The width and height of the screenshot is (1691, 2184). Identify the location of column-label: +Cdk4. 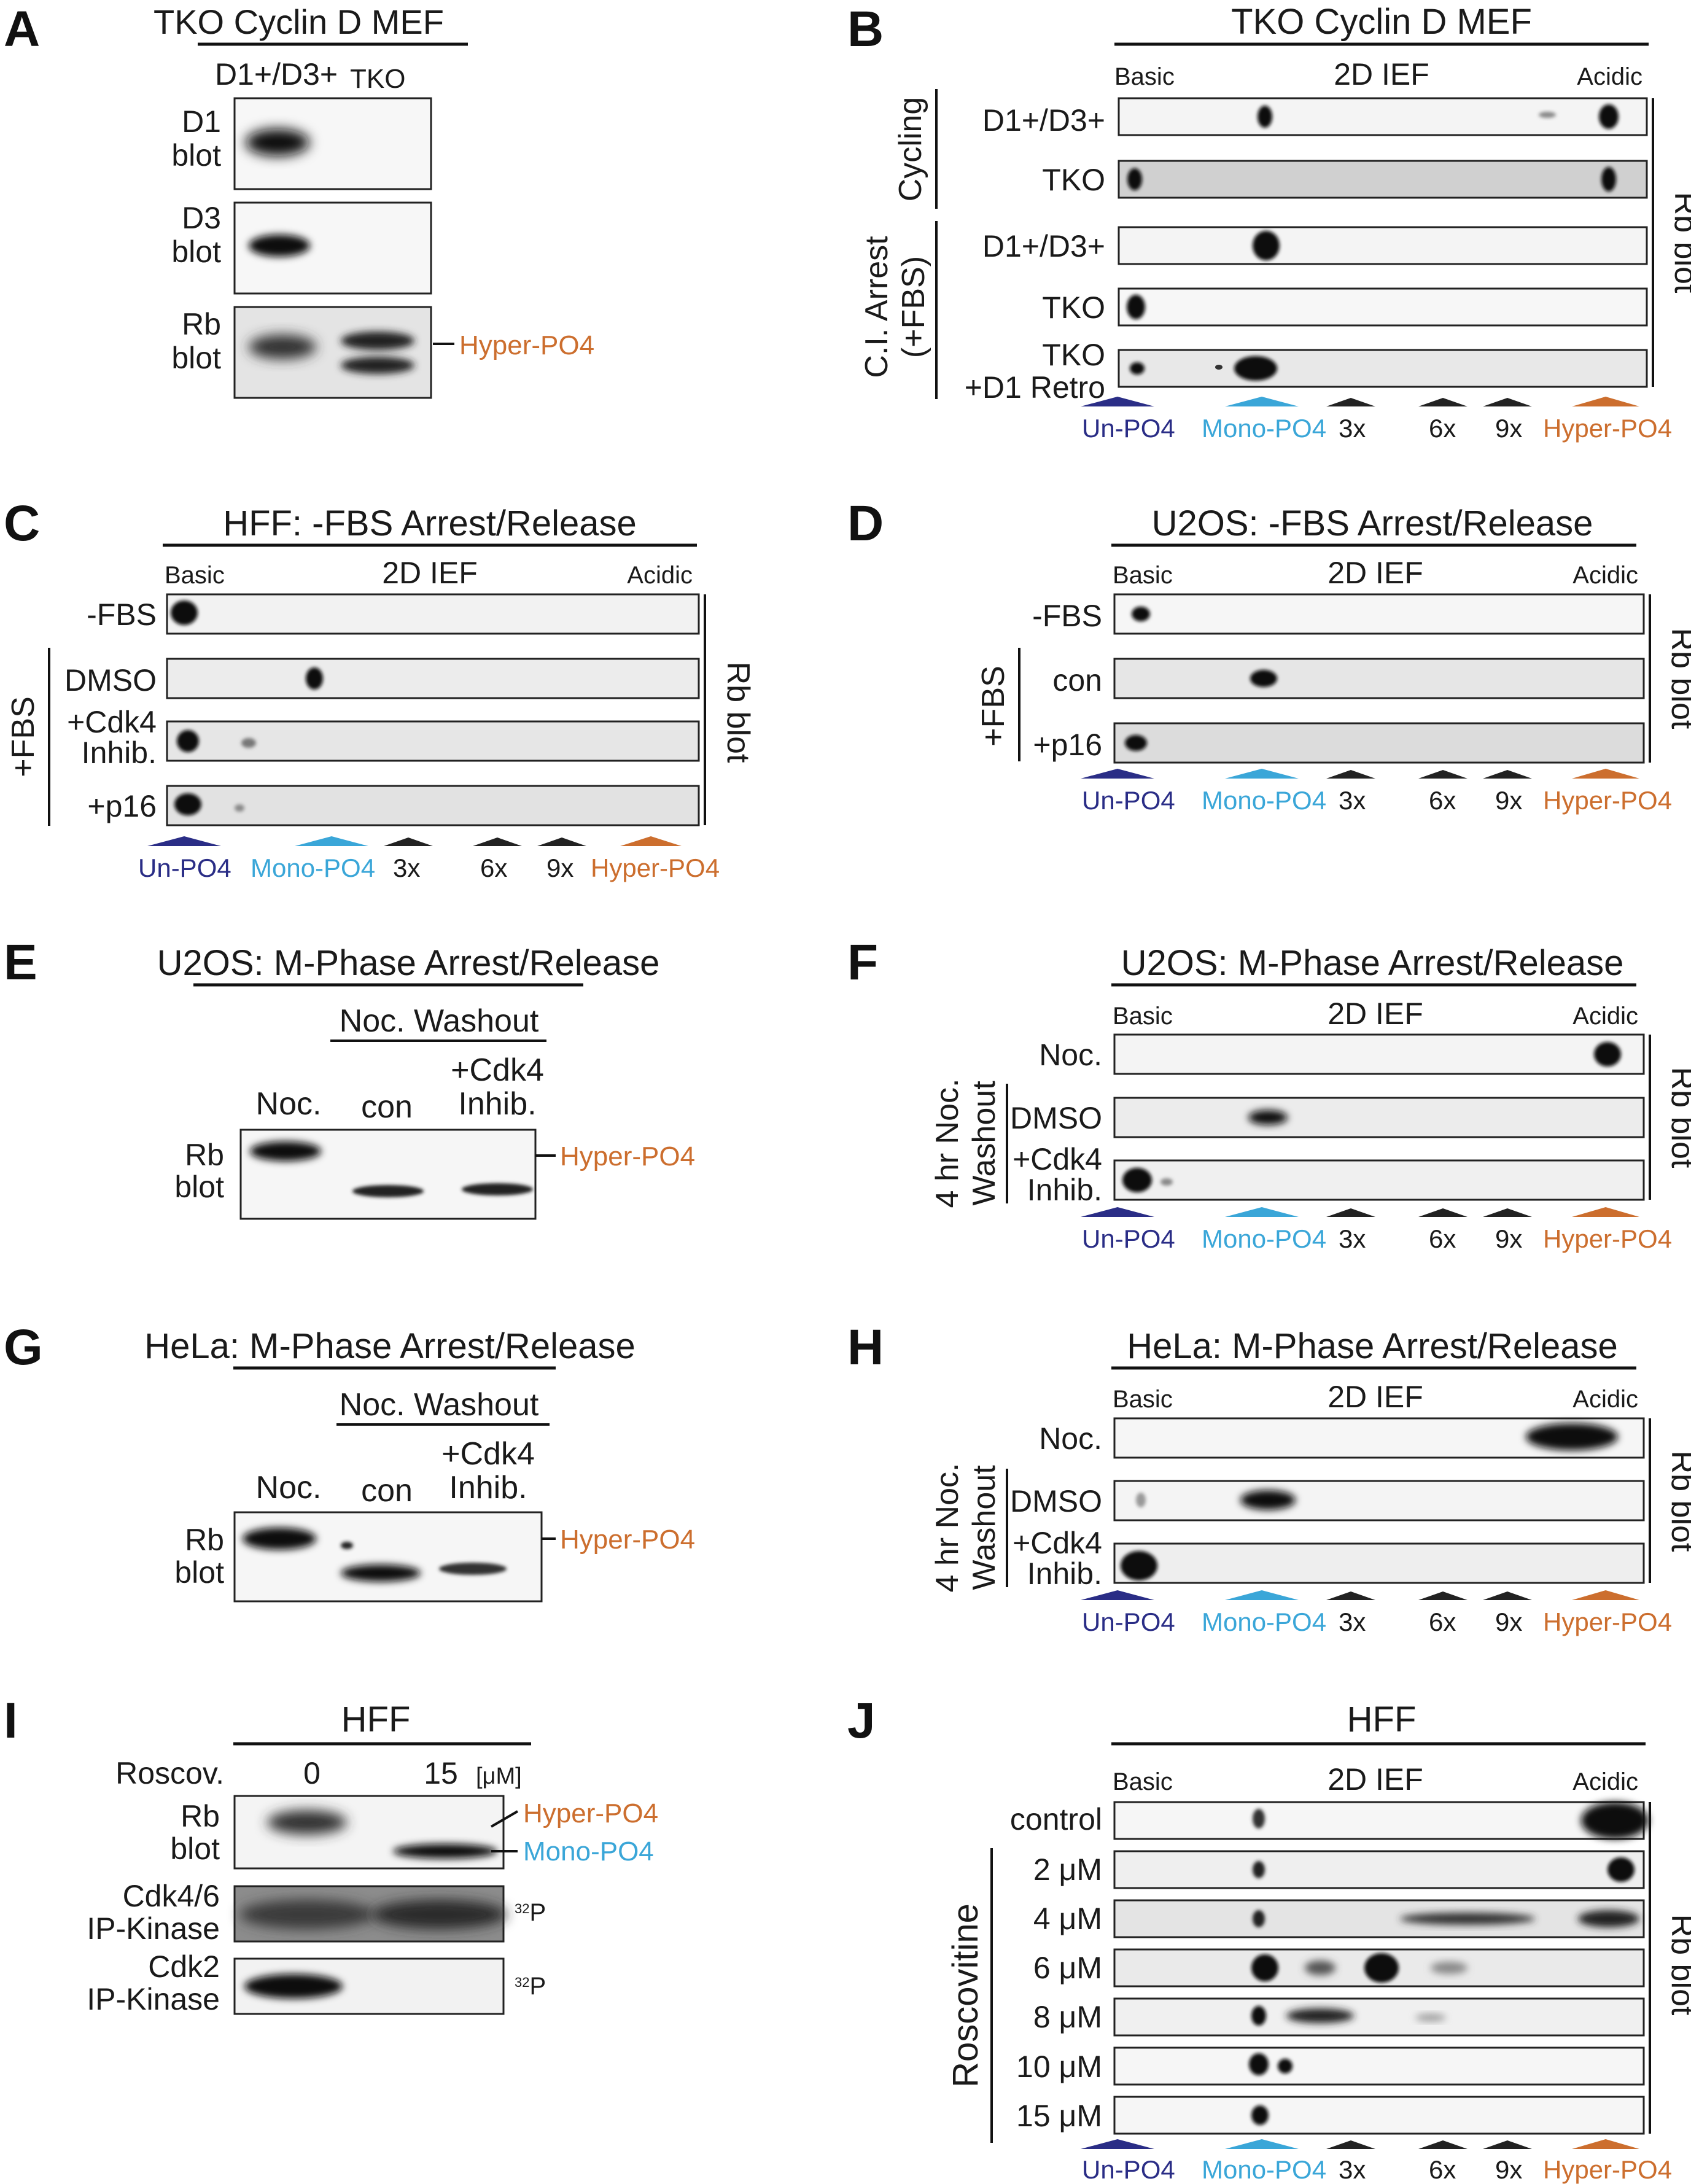
(497, 1070).